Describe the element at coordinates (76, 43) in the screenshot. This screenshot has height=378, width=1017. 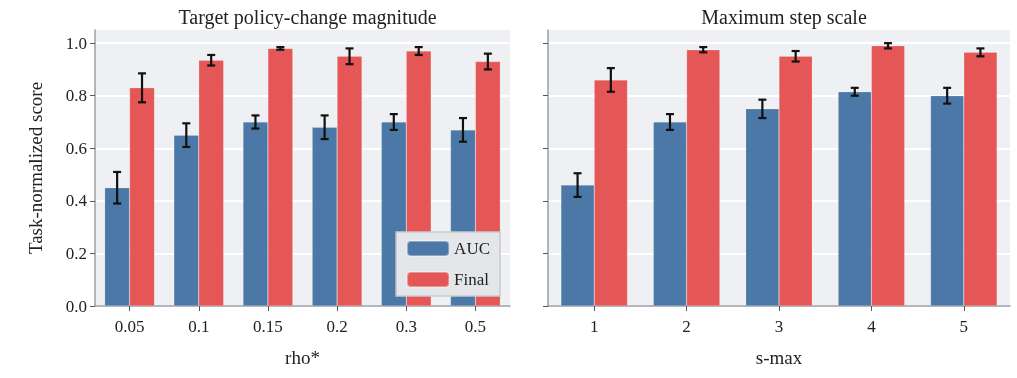
I see `y-tick-label: 1.0` at that location.